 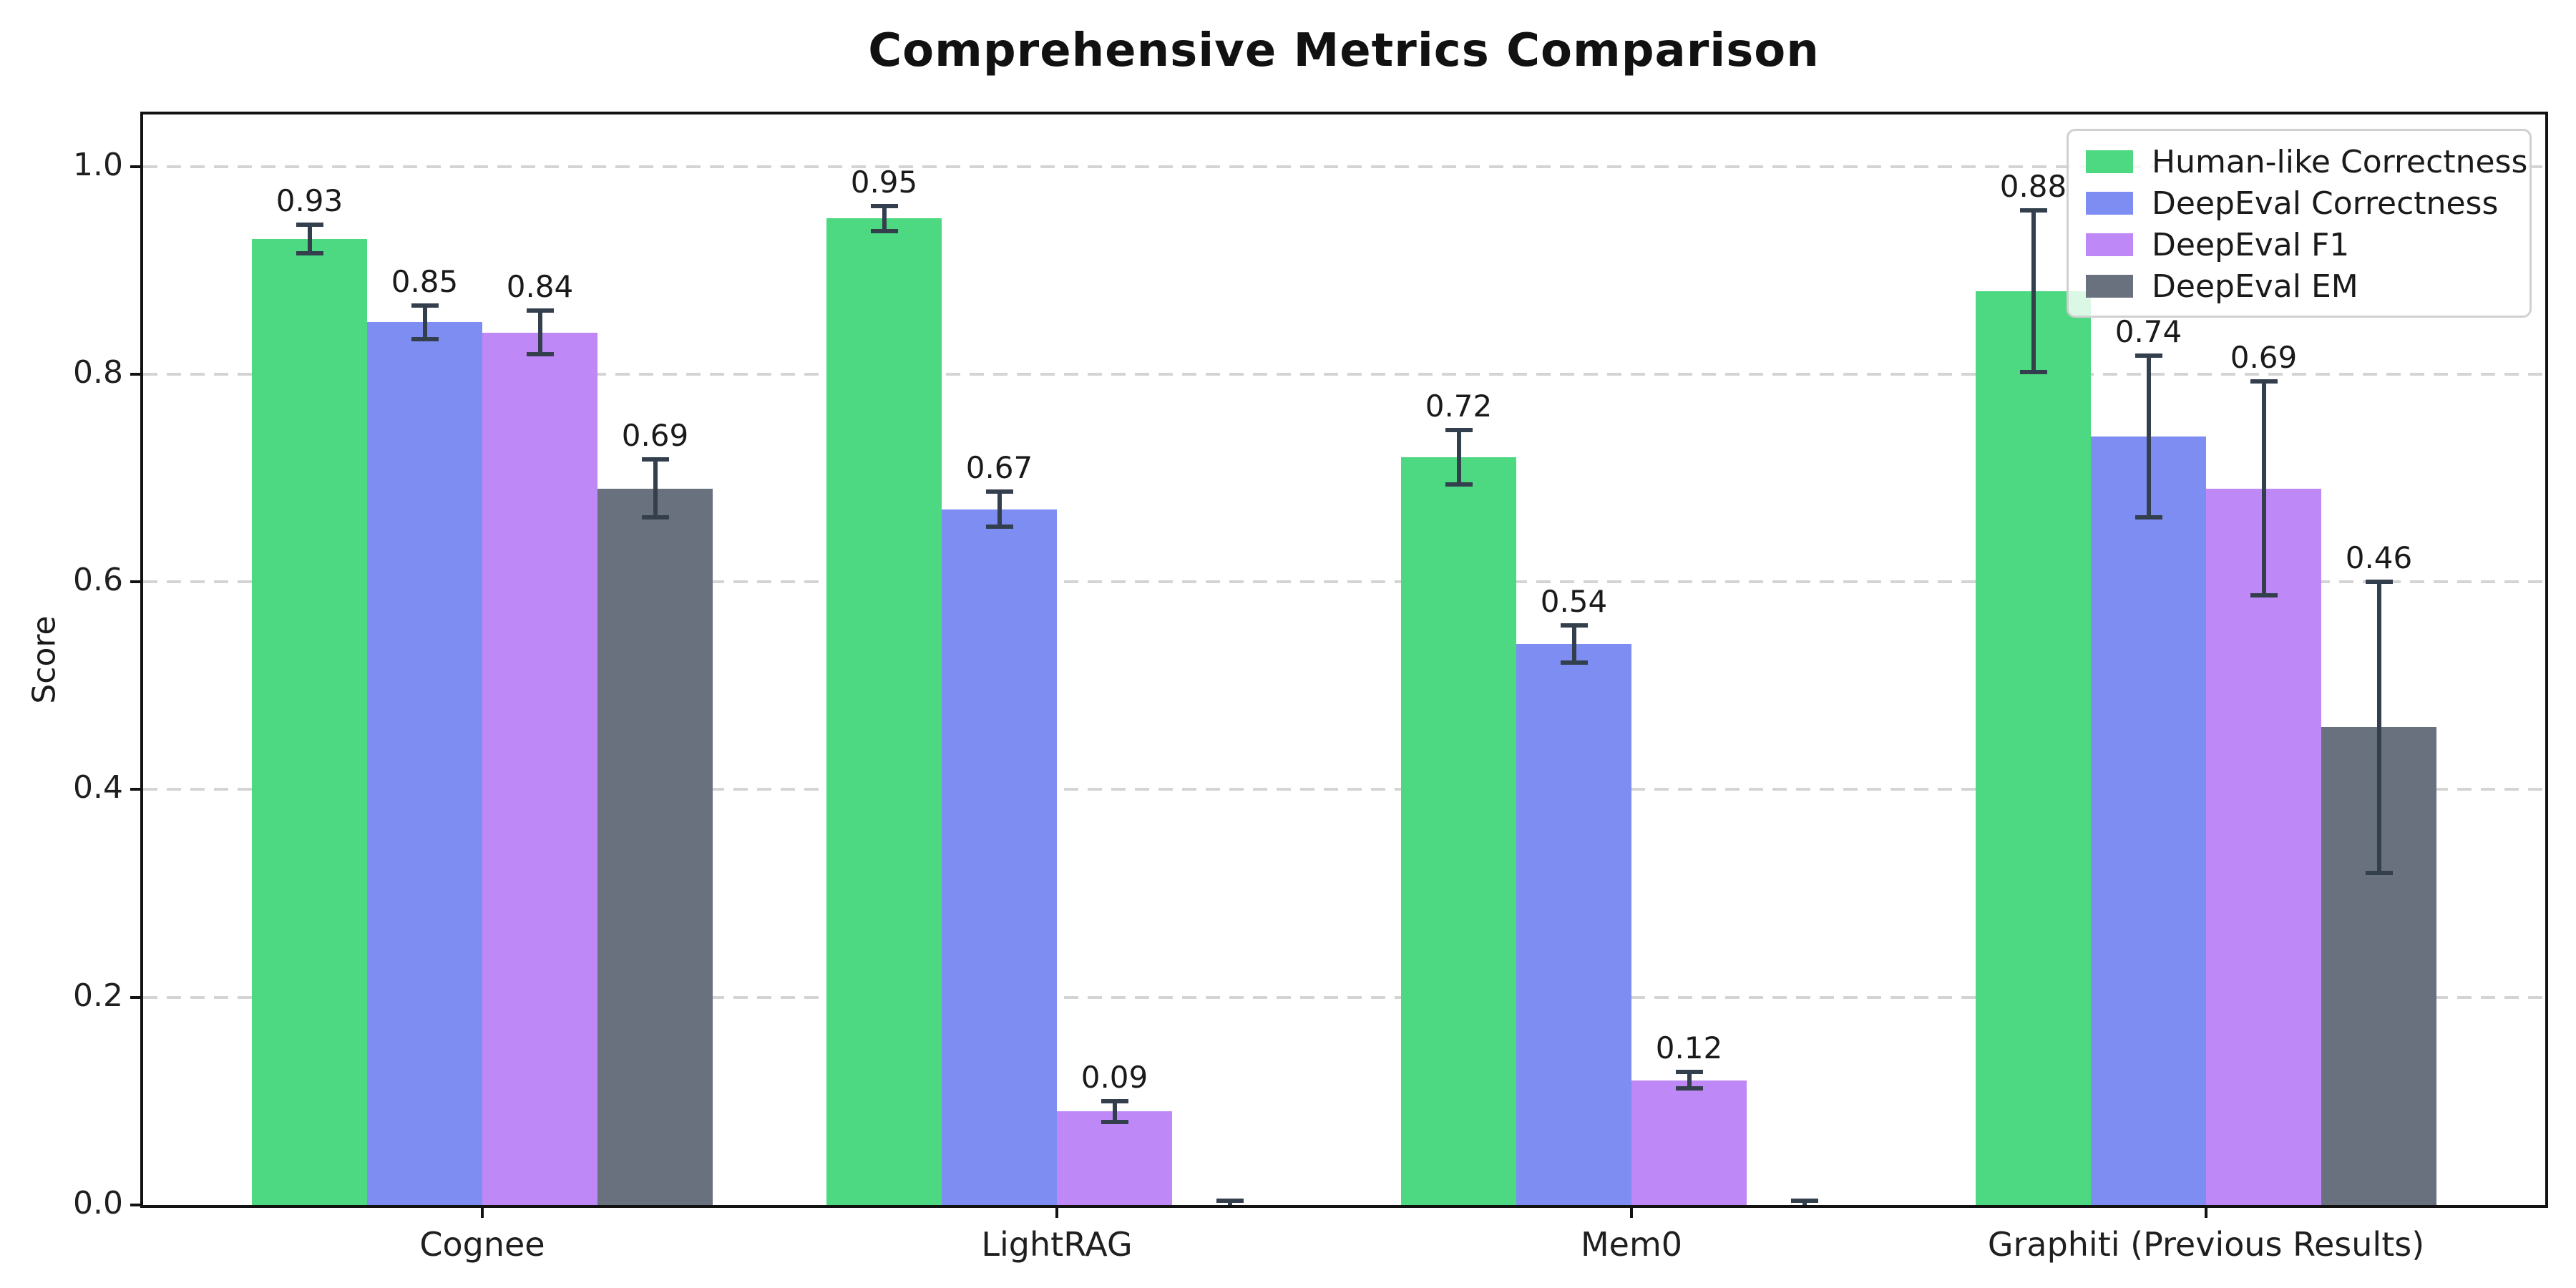 I want to click on chart-title: Comprehensive Metrics Comparison, so click(x=1344, y=50).